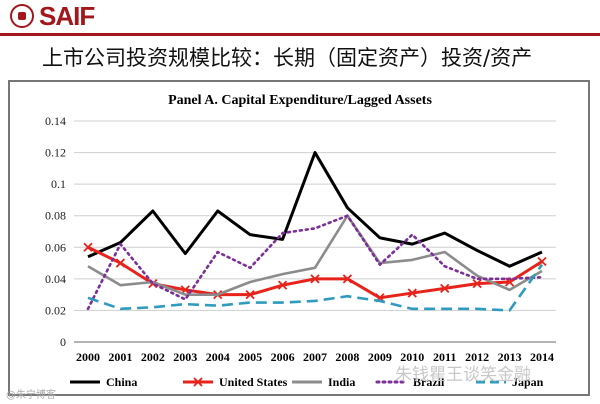 This screenshot has height=404, width=600. Describe the element at coordinates (477, 357) in the screenshot. I see `x-tick-label: 2012` at that location.